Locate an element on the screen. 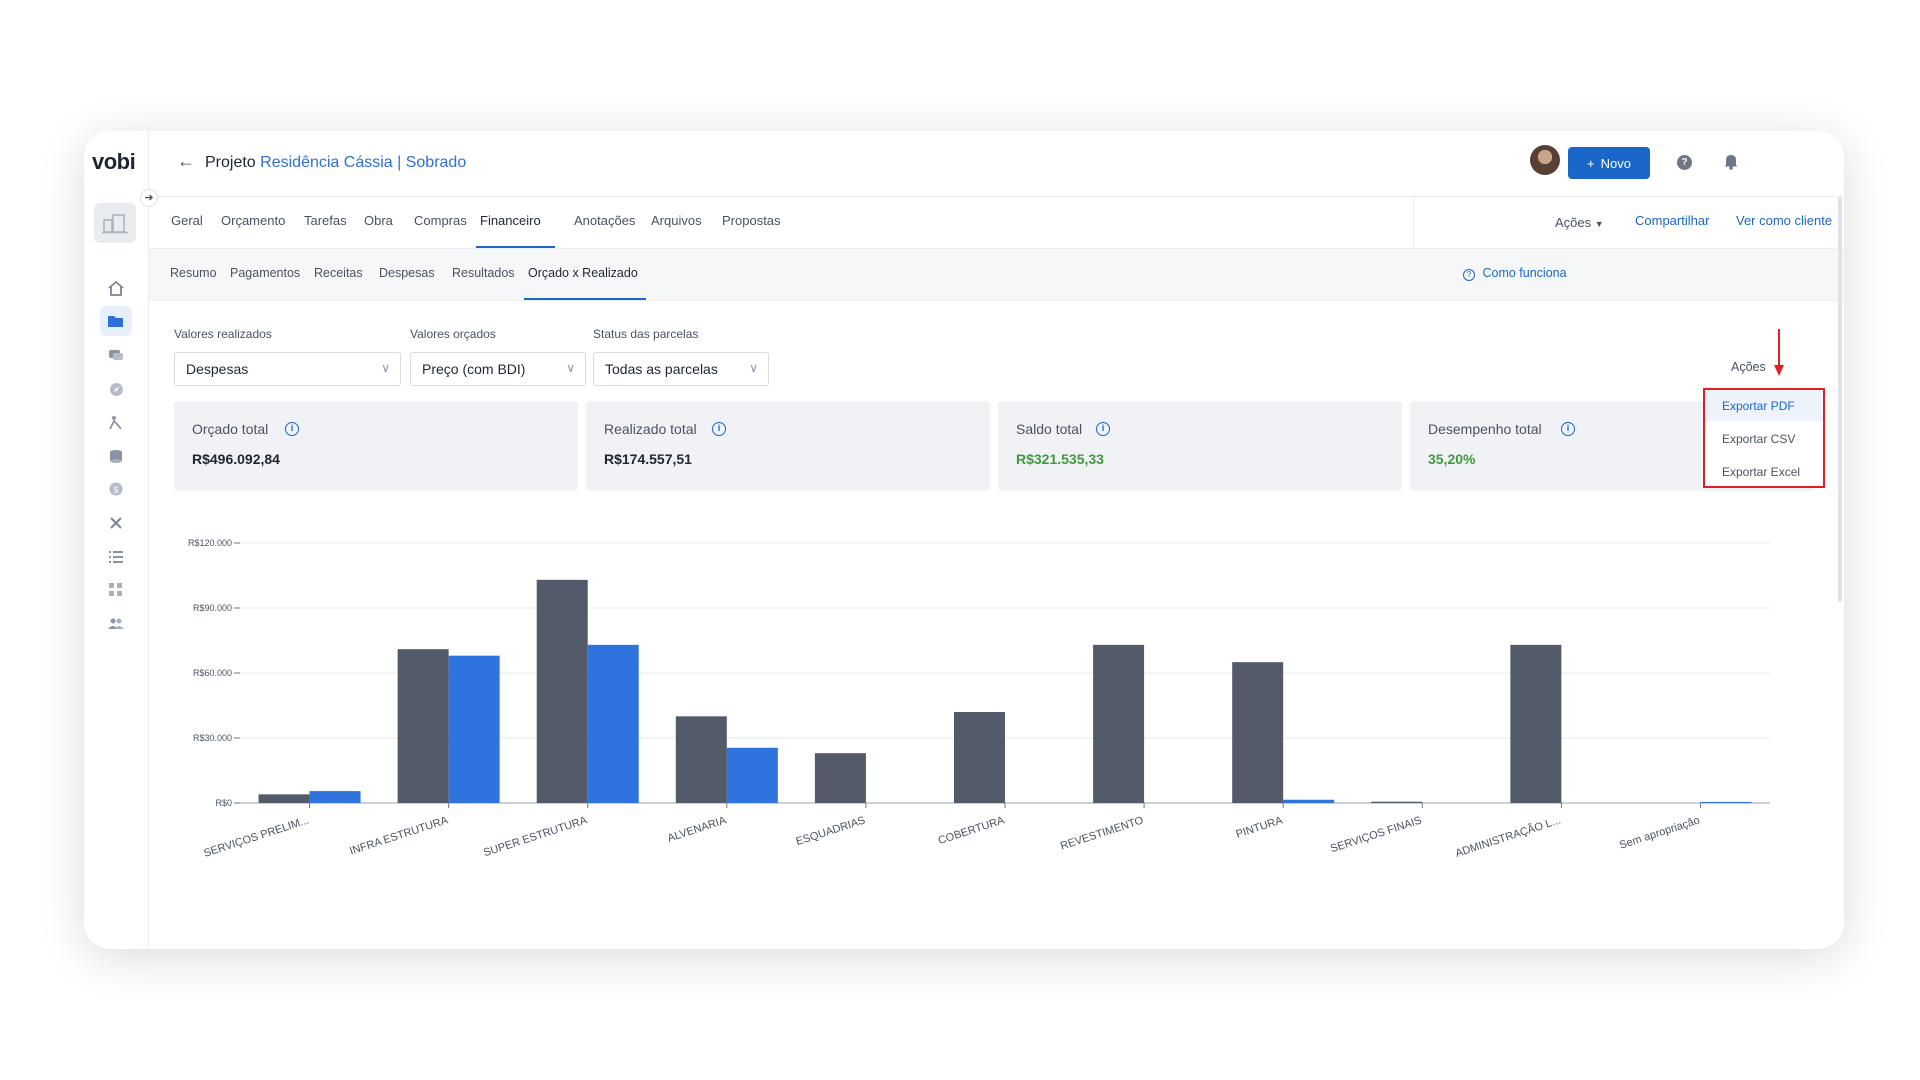 Image resolution: width=1920 pixels, height=1080 pixels. filter-realizados-label: Valores realizados is located at coordinates (223, 334).